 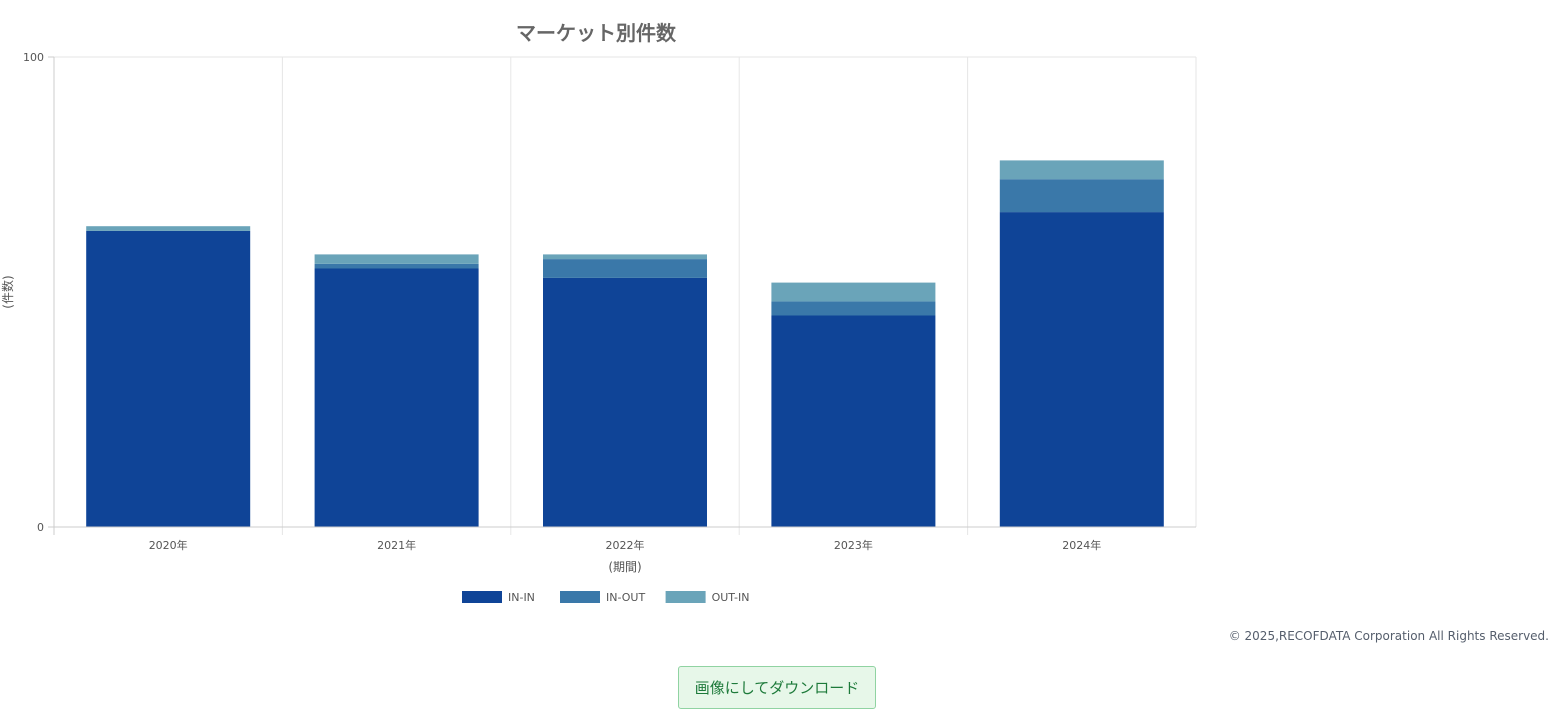 I want to click on x-tick-label: 2021年, so click(x=396, y=545).